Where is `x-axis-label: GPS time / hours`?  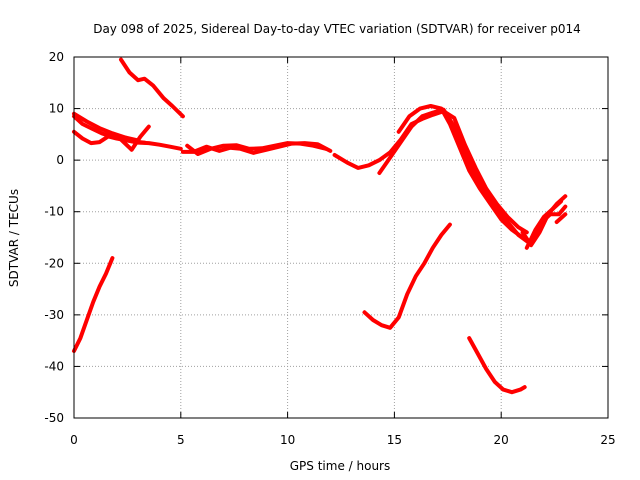
x-axis-label: GPS time / hours is located at coordinates (340, 466).